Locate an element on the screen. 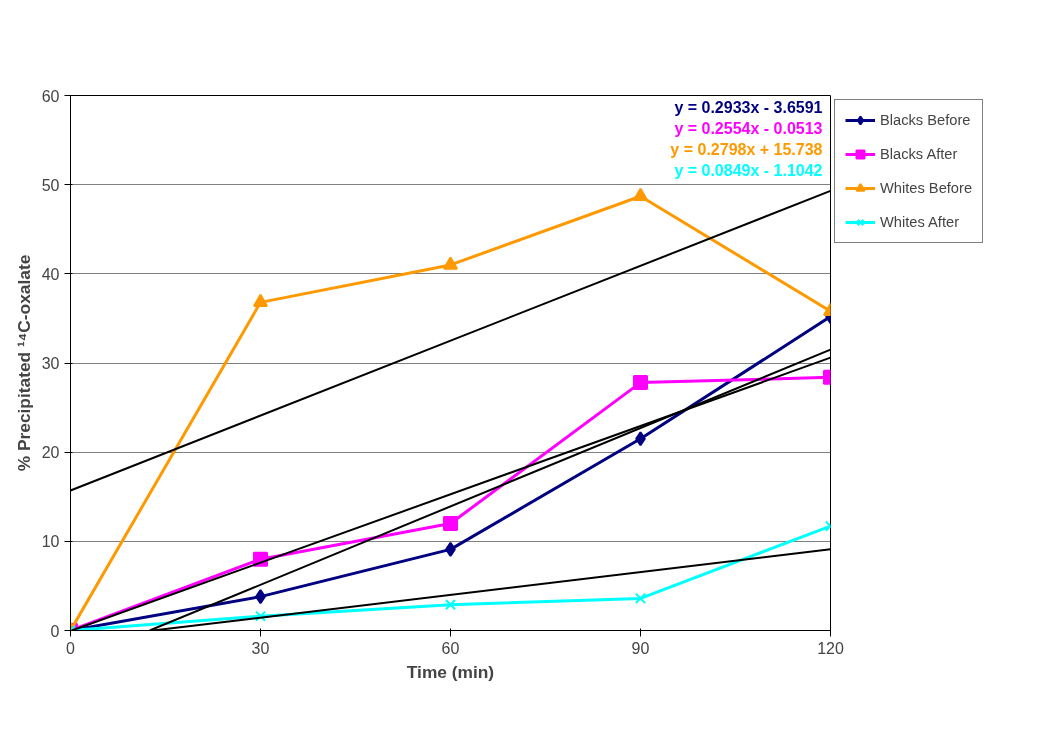  x-axis-title: Time (min) is located at coordinates (450, 671).